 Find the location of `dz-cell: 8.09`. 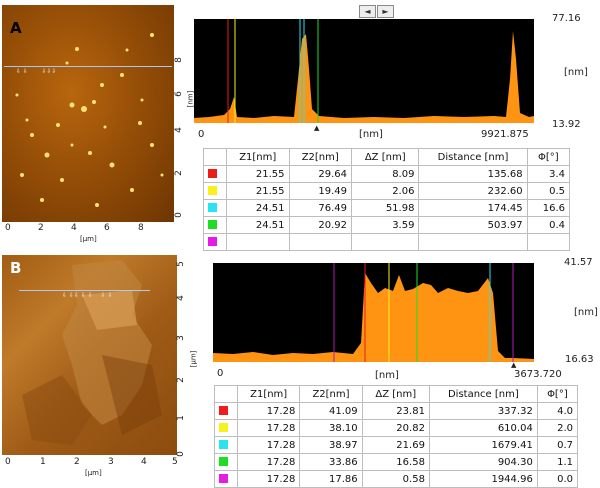

dz-cell: 8.09 is located at coordinates (385, 174).